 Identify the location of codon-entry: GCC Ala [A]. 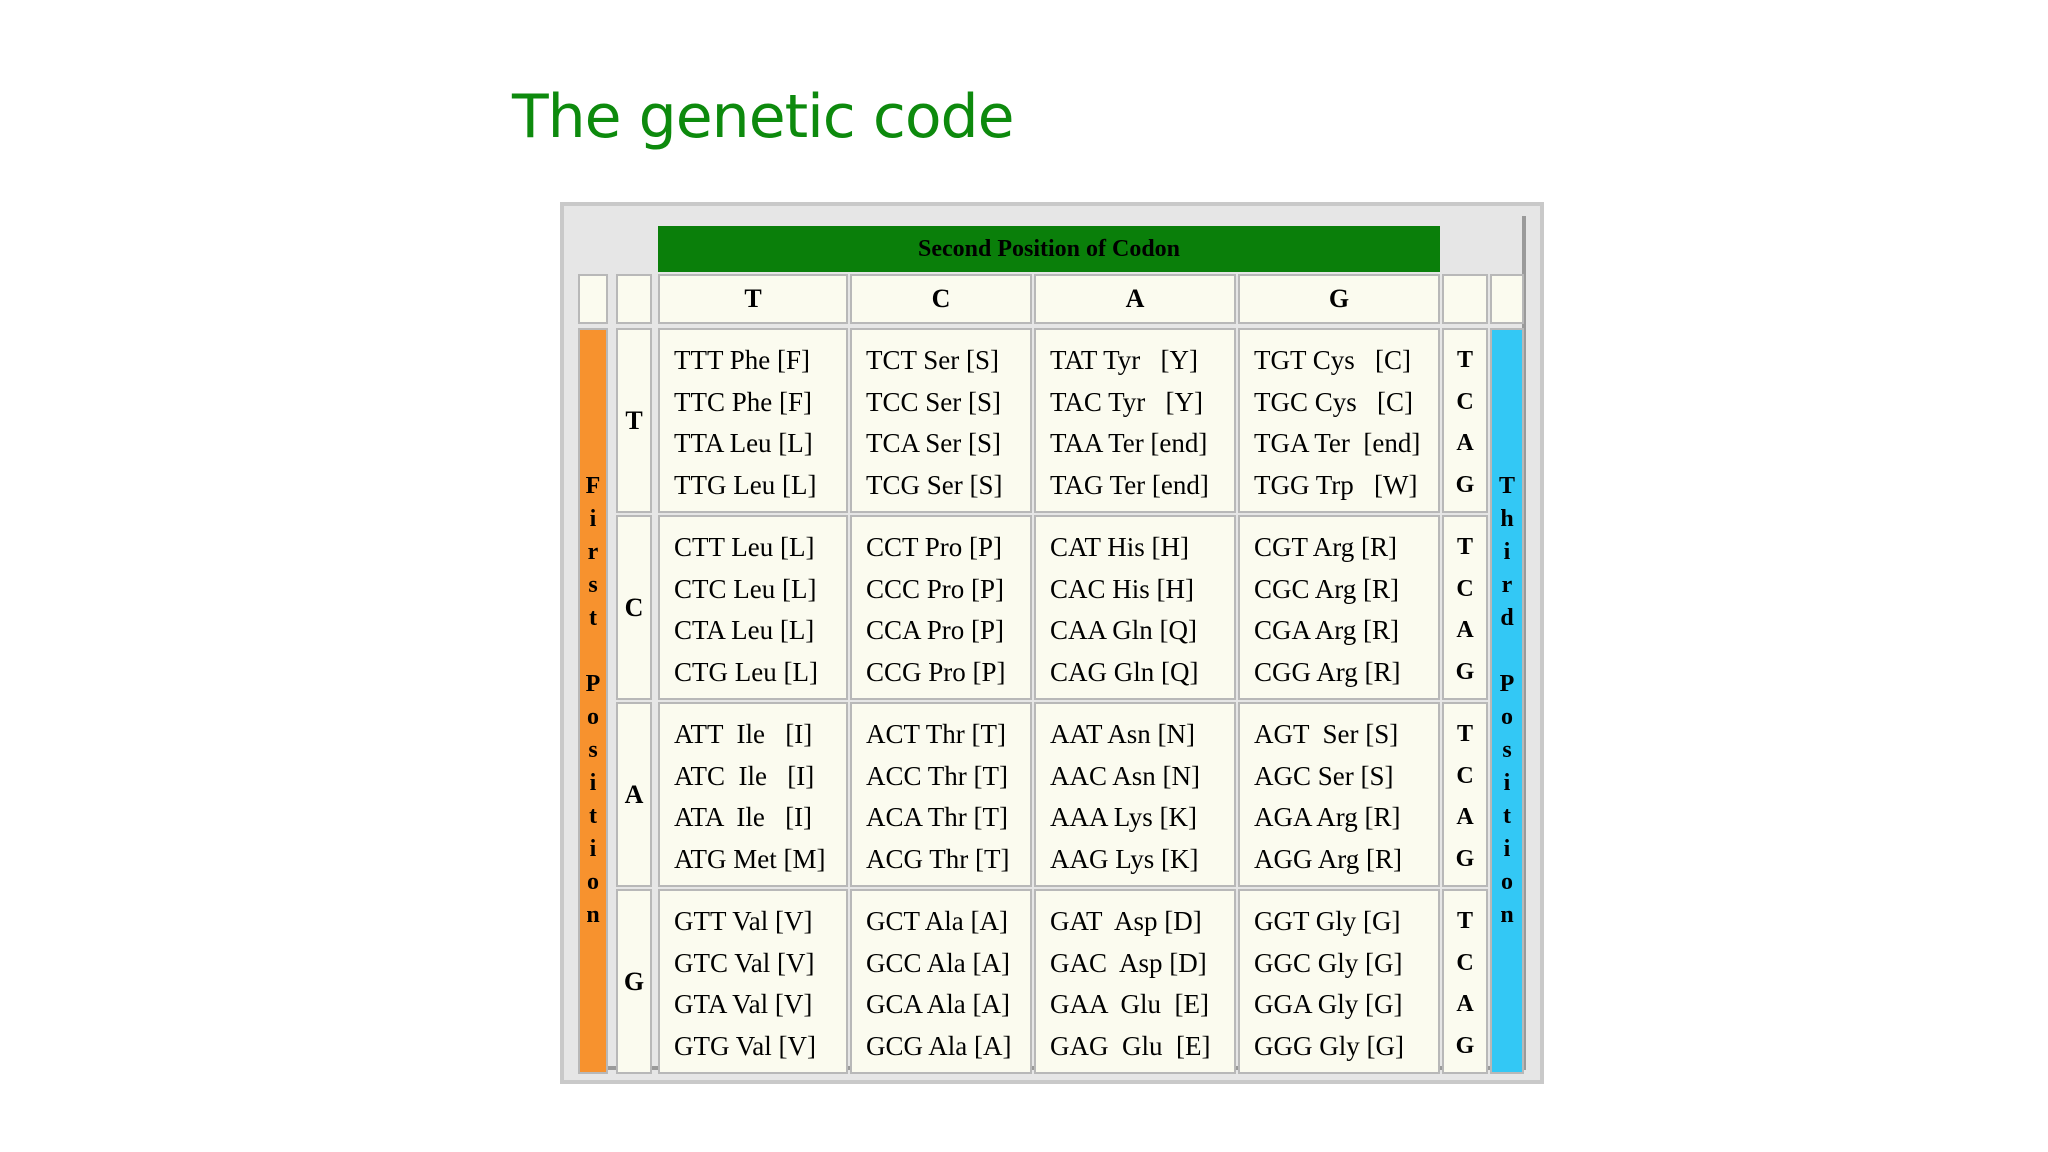
(938, 962).